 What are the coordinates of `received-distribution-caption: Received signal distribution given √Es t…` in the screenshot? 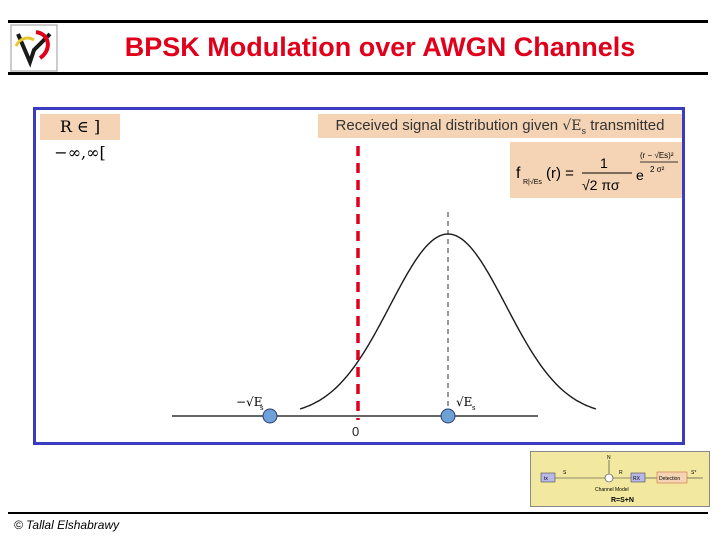 It's located at (500, 126).